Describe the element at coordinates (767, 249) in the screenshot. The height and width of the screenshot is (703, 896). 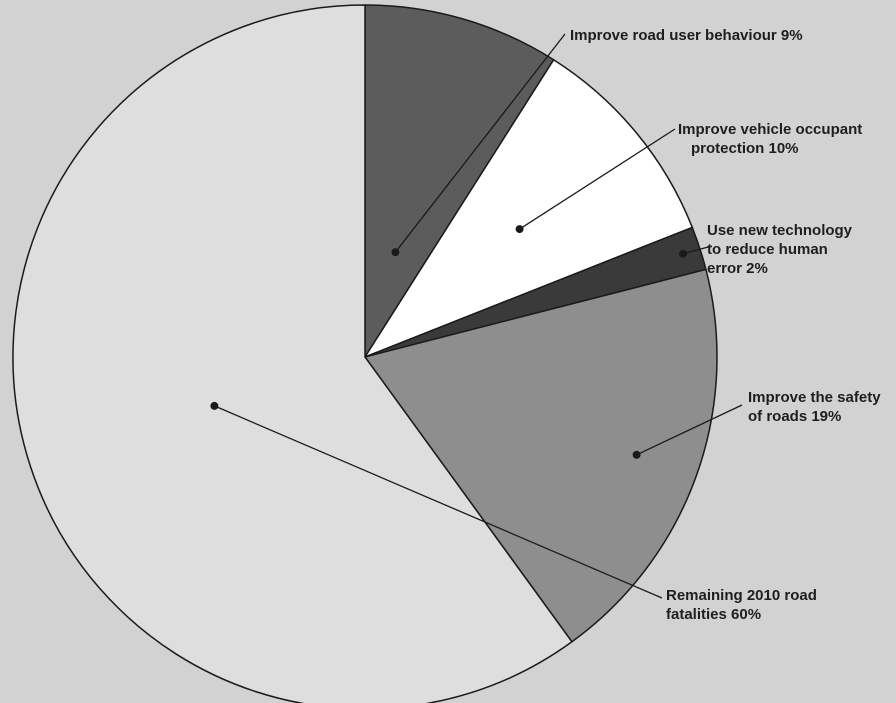
I see `slice-label-line: to reduce human` at that location.